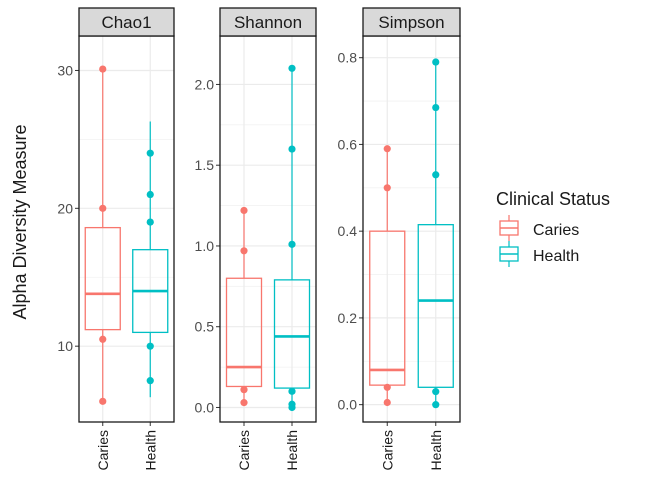 Image resolution: width=646 pixels, height=490 pixels. I want to click on y-tick-label: 30, so click(65, 70).